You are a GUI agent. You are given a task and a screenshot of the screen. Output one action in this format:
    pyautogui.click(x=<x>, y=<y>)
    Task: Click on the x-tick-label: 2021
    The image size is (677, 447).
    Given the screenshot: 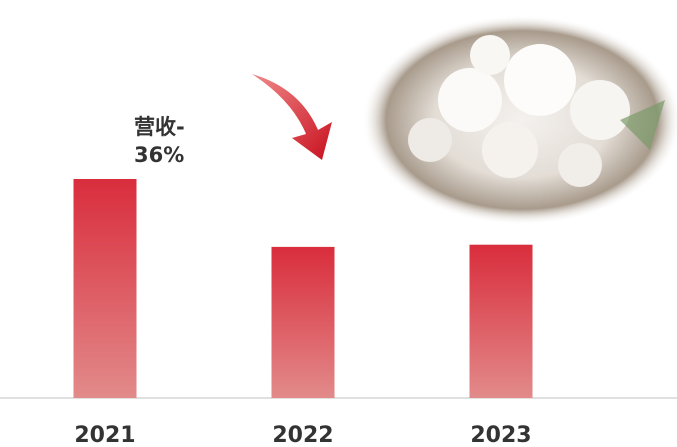 What is the action you would take?
    pyautogui.click(x=104, y=435)
    